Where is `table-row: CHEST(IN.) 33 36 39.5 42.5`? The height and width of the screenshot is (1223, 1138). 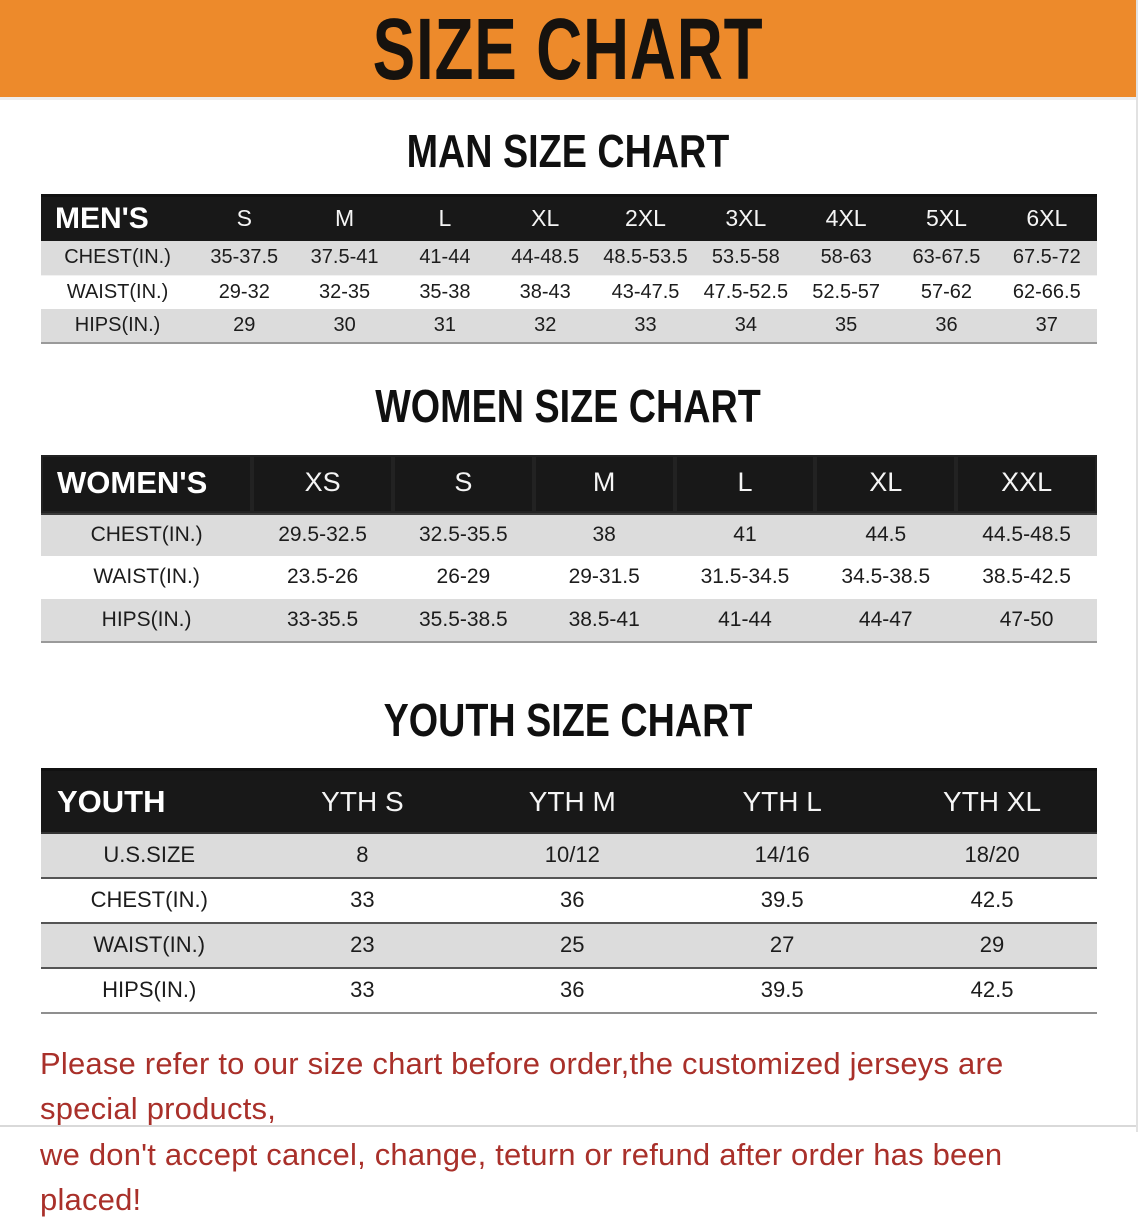
table-row: CHEST(IN.) 33 36 39.5 42.5 is located at coordinates (569, 900).